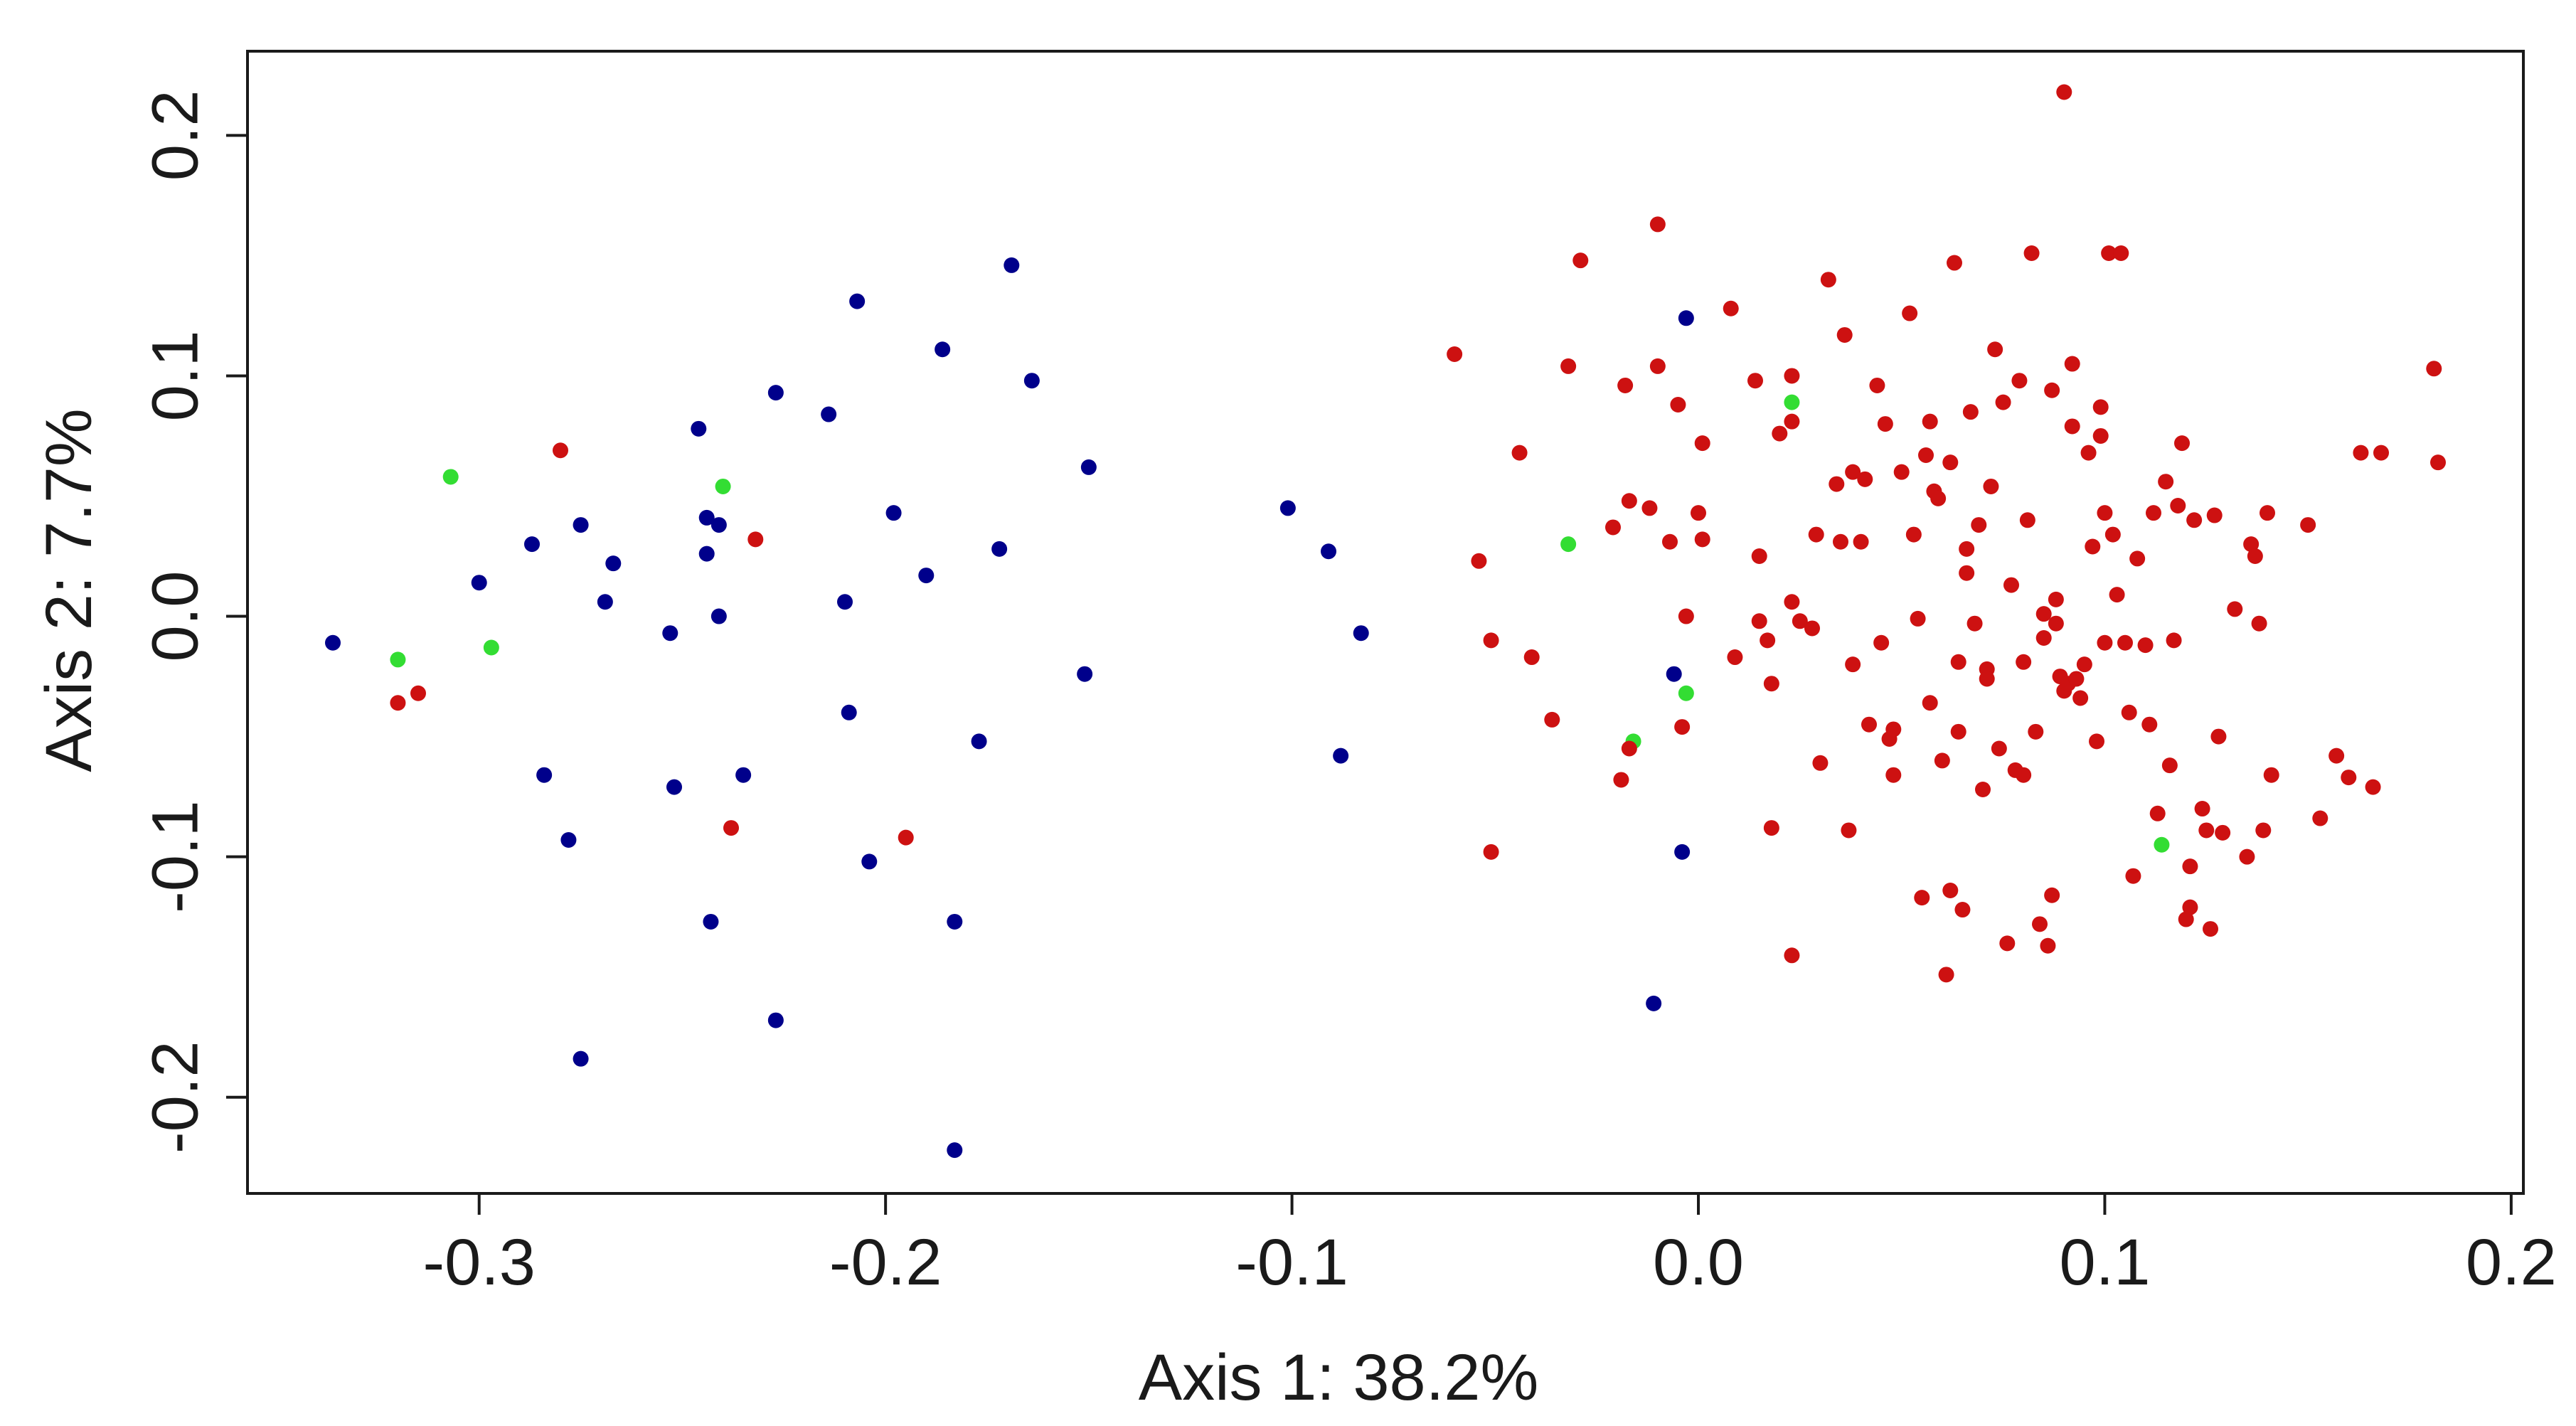 The width and height of the screenshot is (2576, 1426). What do you see at coordinates (175, 135) in the screenshot?
I see `y-tick-label: 0.2` at bounding box center [175, 135].